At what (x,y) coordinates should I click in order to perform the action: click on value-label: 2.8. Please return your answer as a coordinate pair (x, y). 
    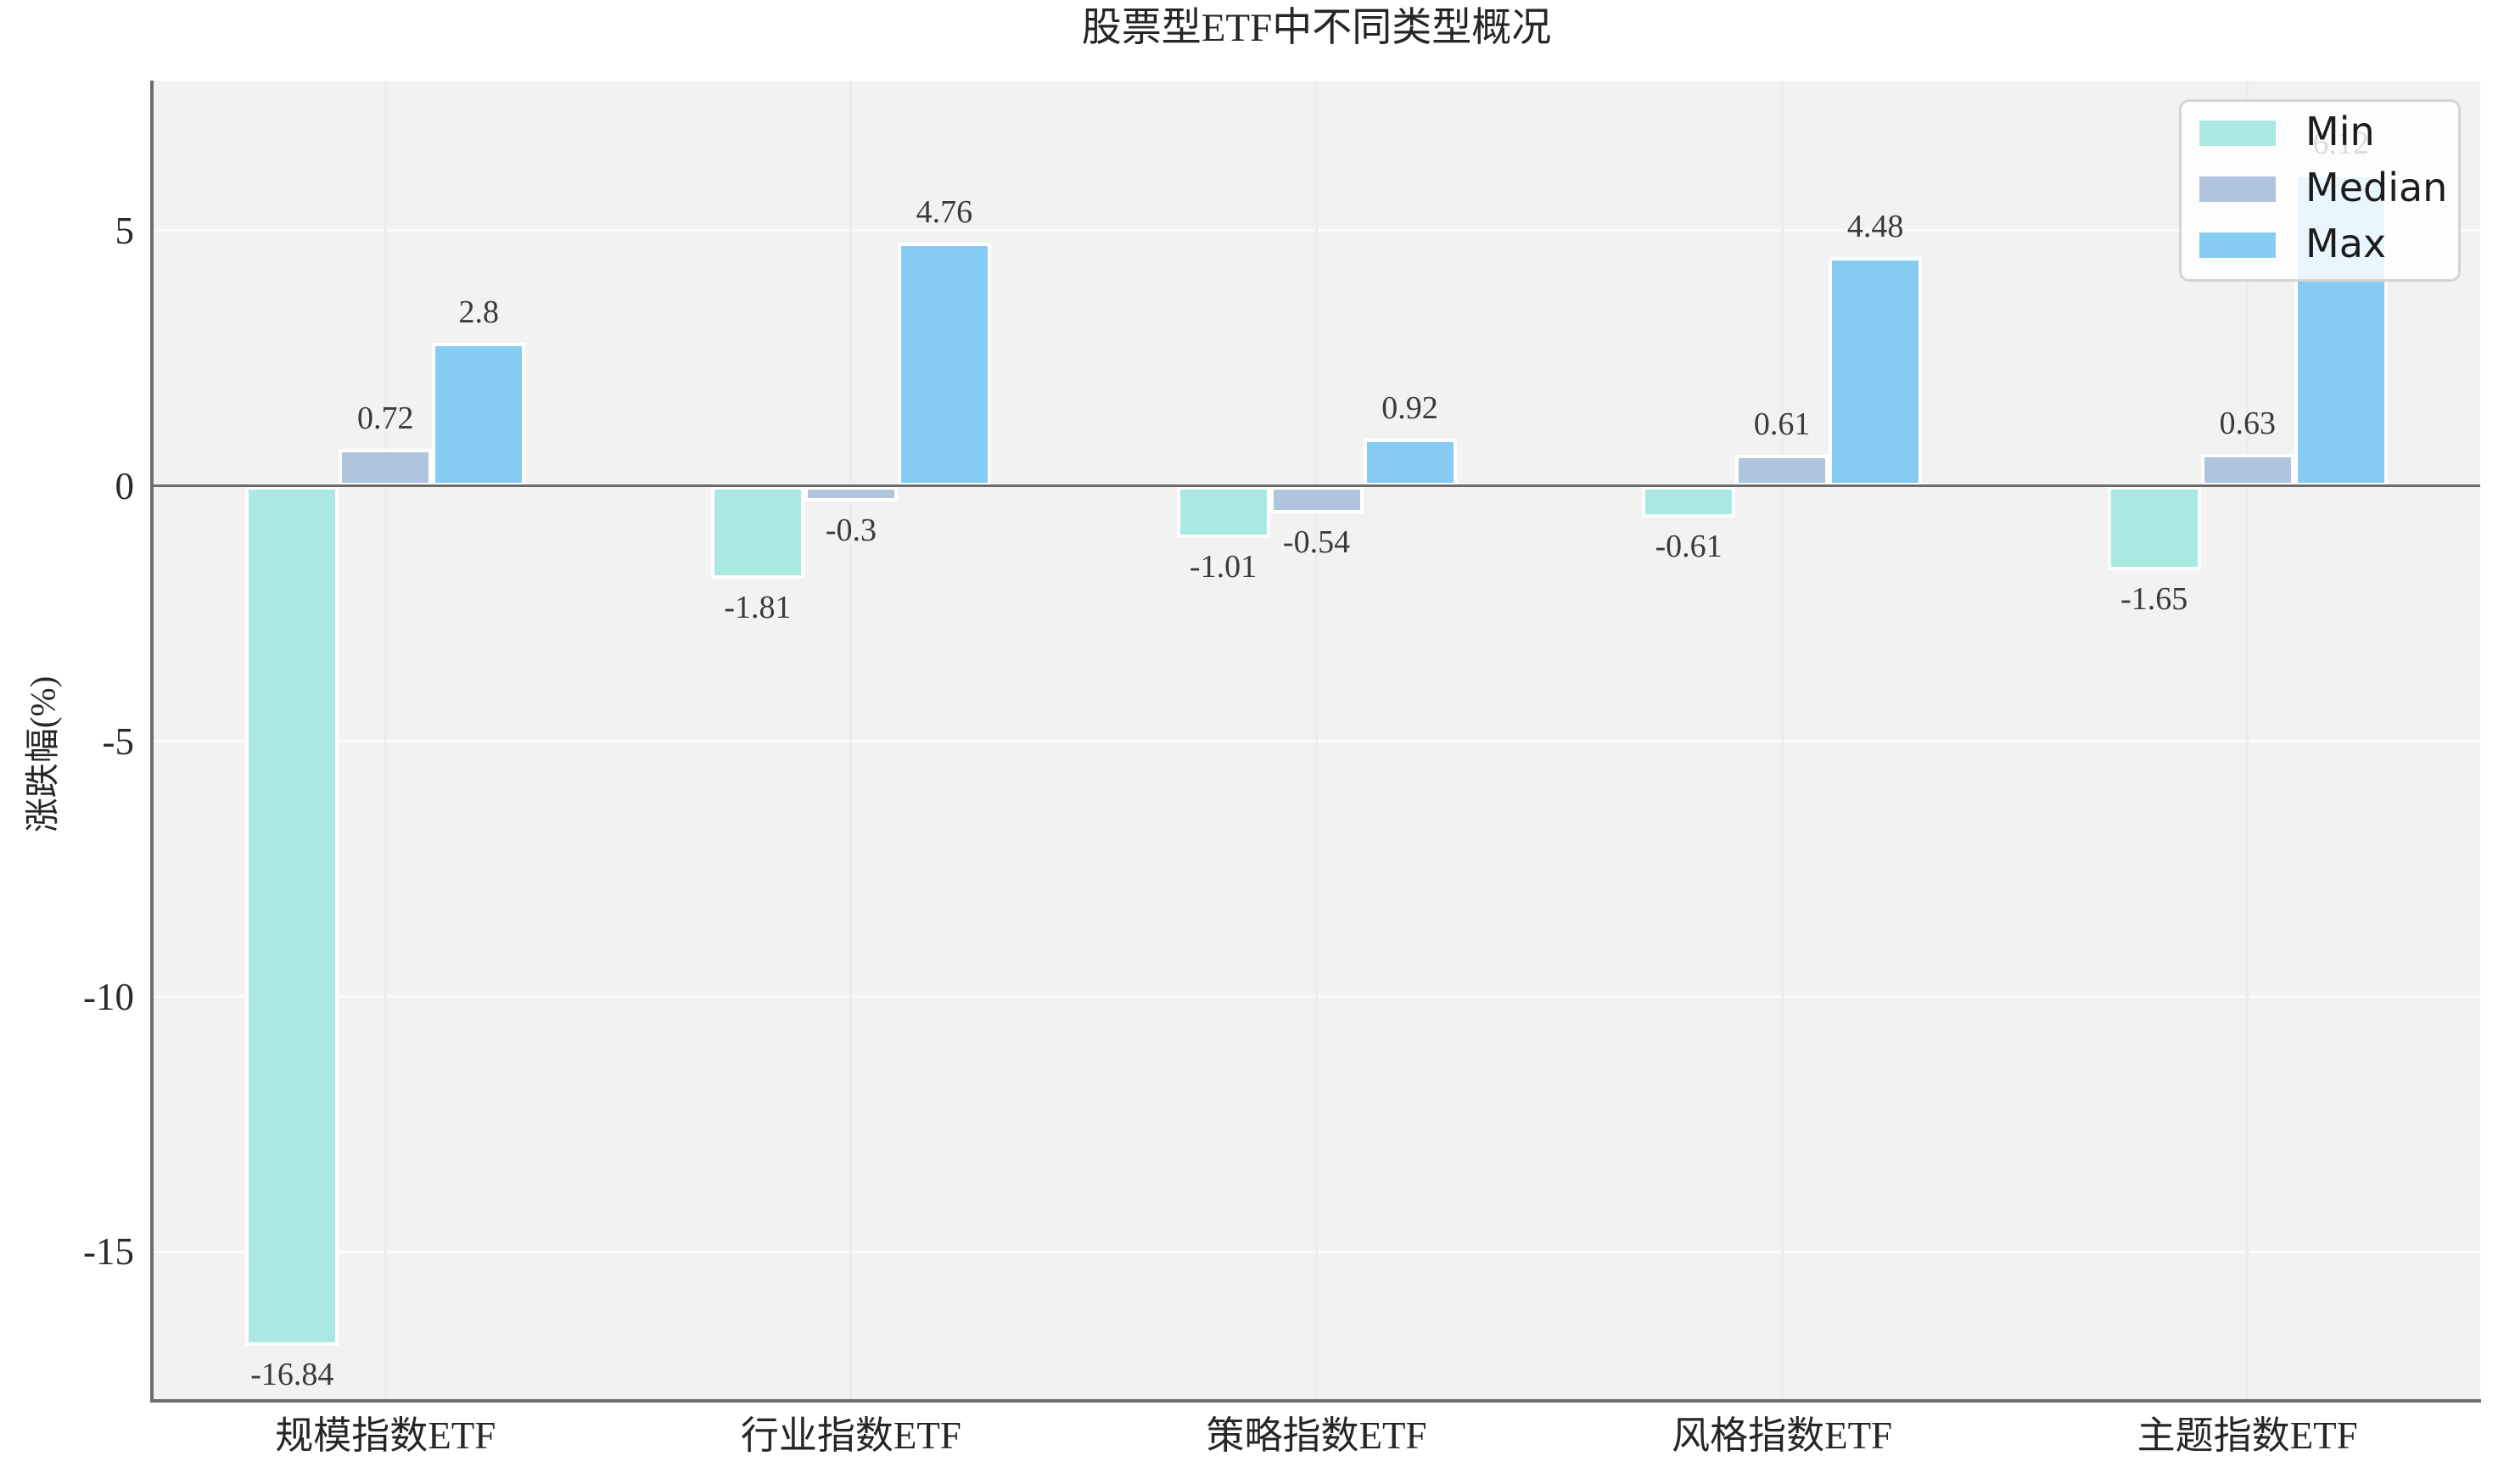
    Looking at the image, I should click on (479, 312).